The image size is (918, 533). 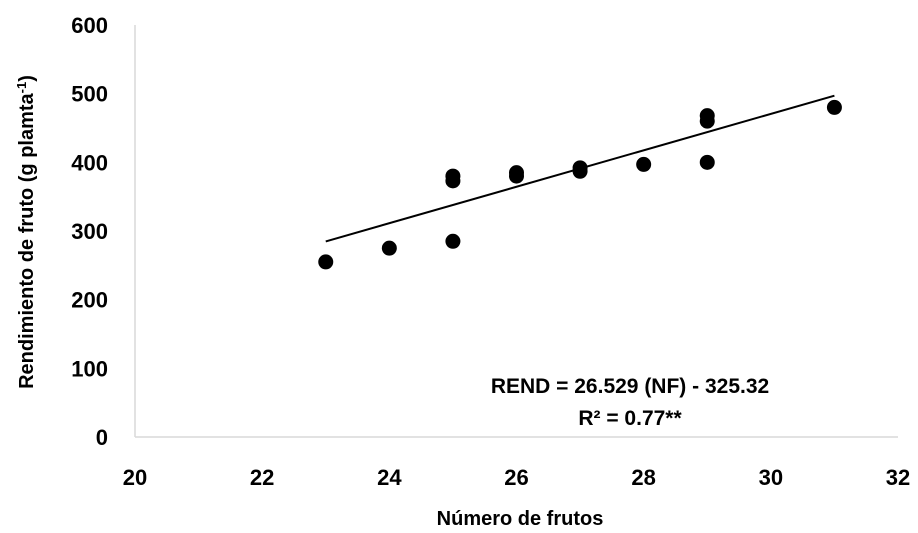 What do you see at coordinates (630, 418) in the screenshot?
I see `r-squared-label: R² = 0.77**` at bounding box center [630, 418].